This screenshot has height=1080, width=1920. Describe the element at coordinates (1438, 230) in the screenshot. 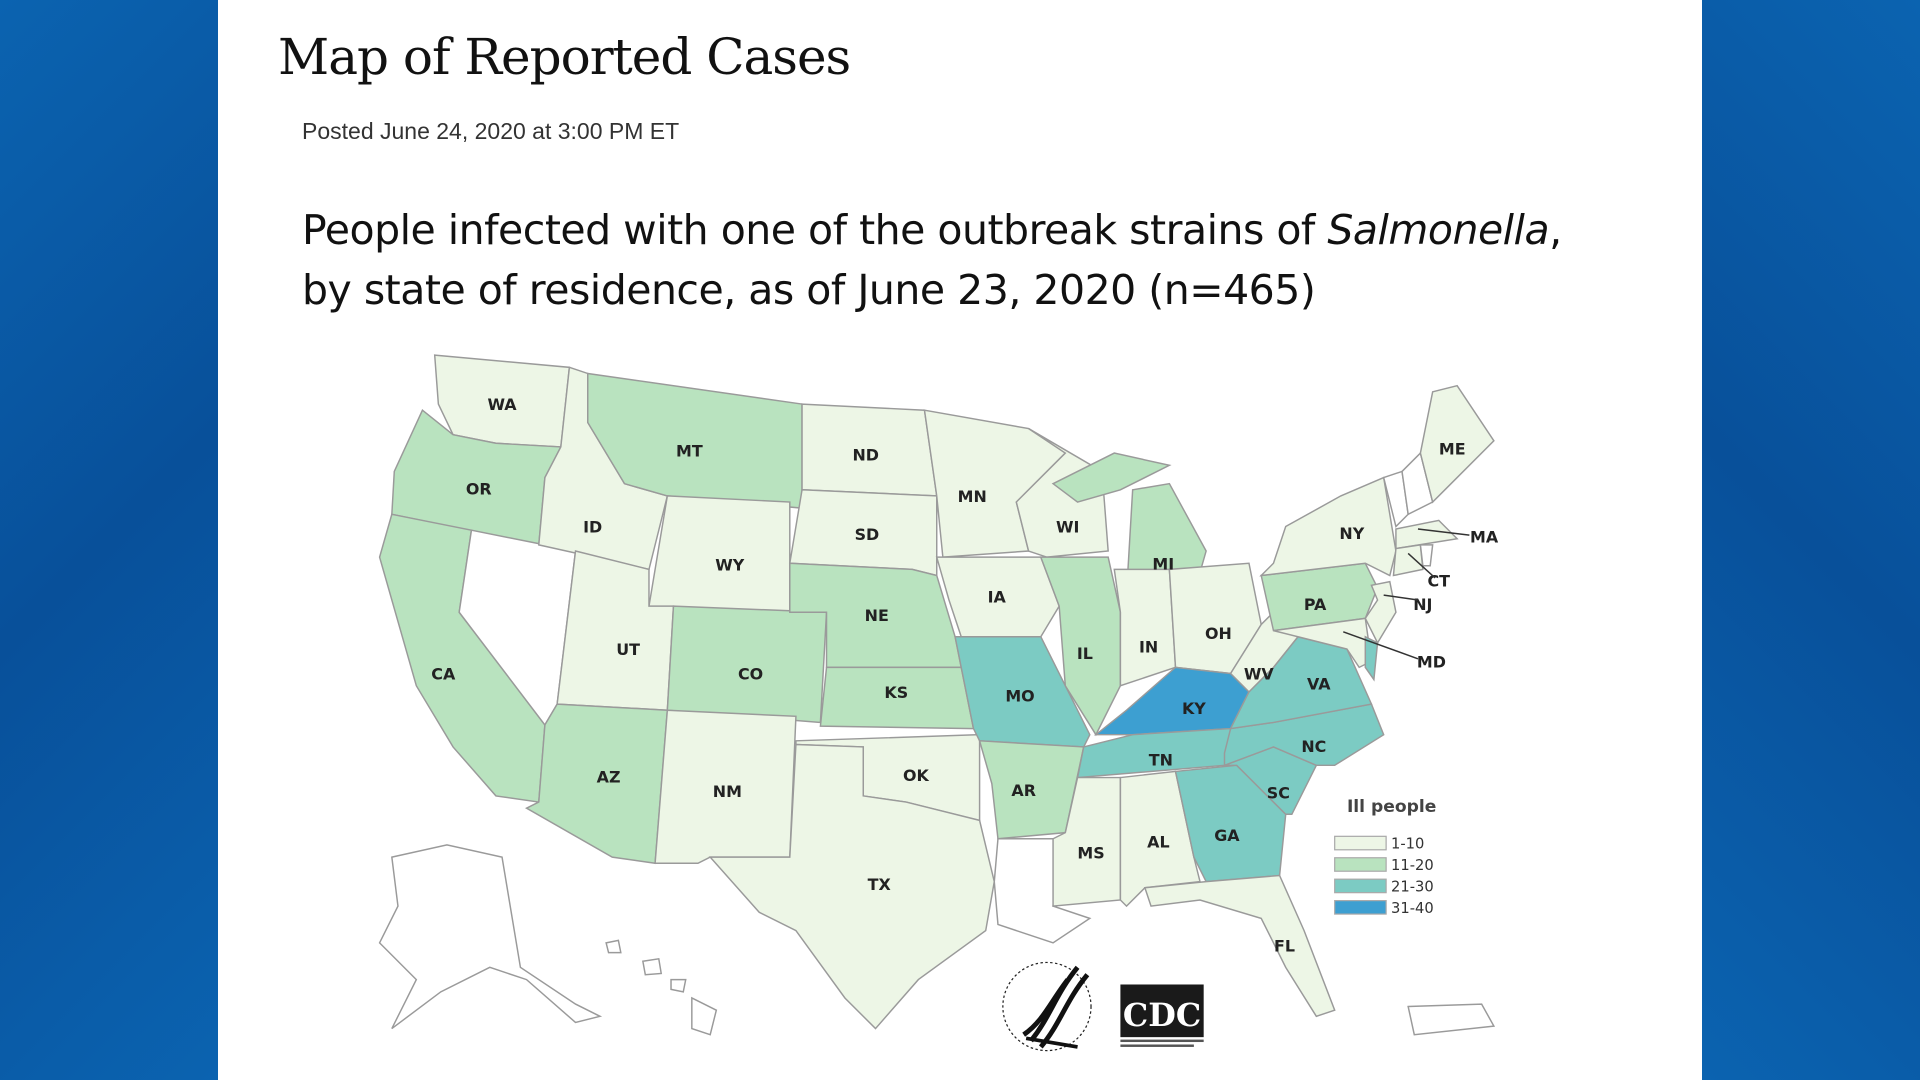

I see `caption-italic: Salmonella` at that location.